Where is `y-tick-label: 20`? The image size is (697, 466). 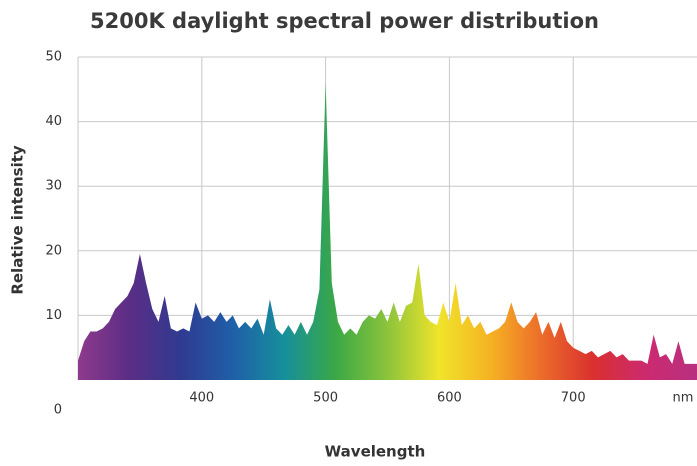 y-tick-label: 20 is located at coordinates (53, 250).